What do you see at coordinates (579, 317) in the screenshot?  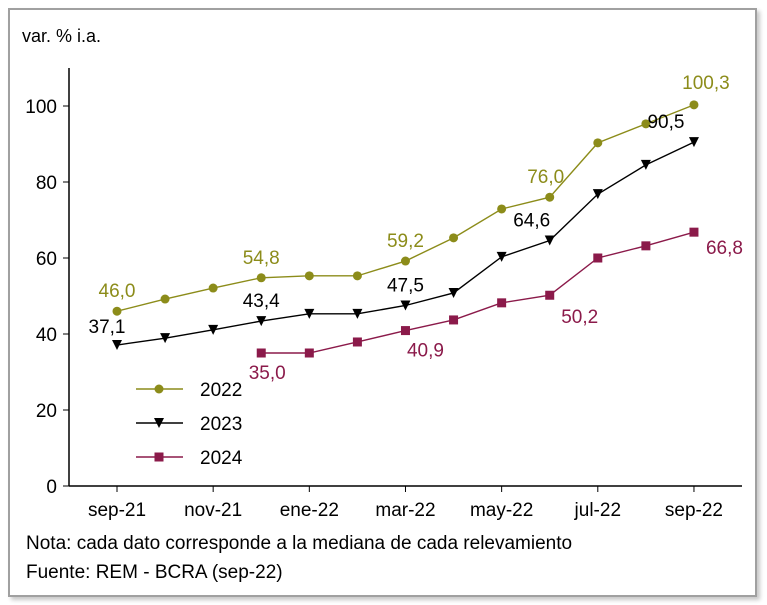 I see `data-label-2024: 50,2` at bounding box center [579, 317].